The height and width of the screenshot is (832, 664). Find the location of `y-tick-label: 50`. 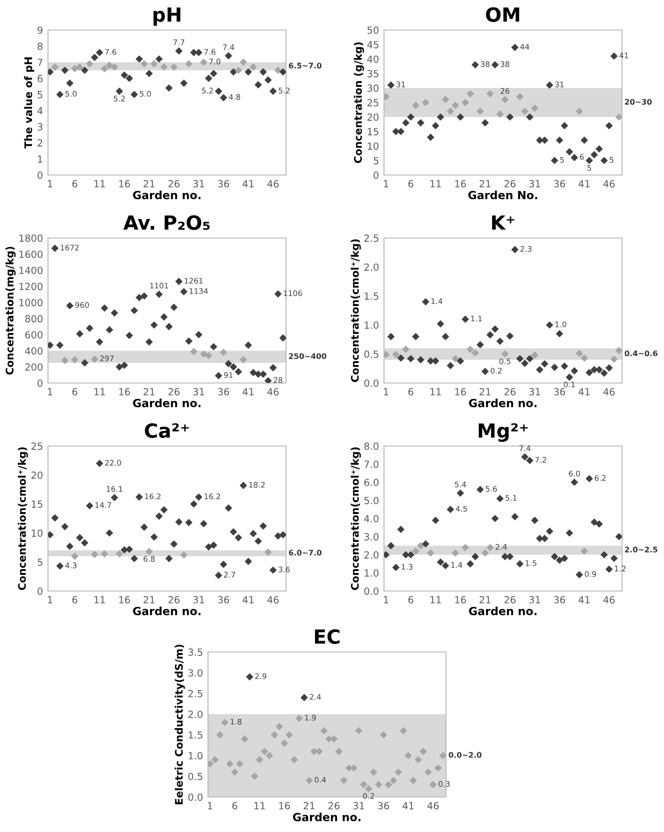

y-tick-label: 50 is located at coordinates (373, 30).